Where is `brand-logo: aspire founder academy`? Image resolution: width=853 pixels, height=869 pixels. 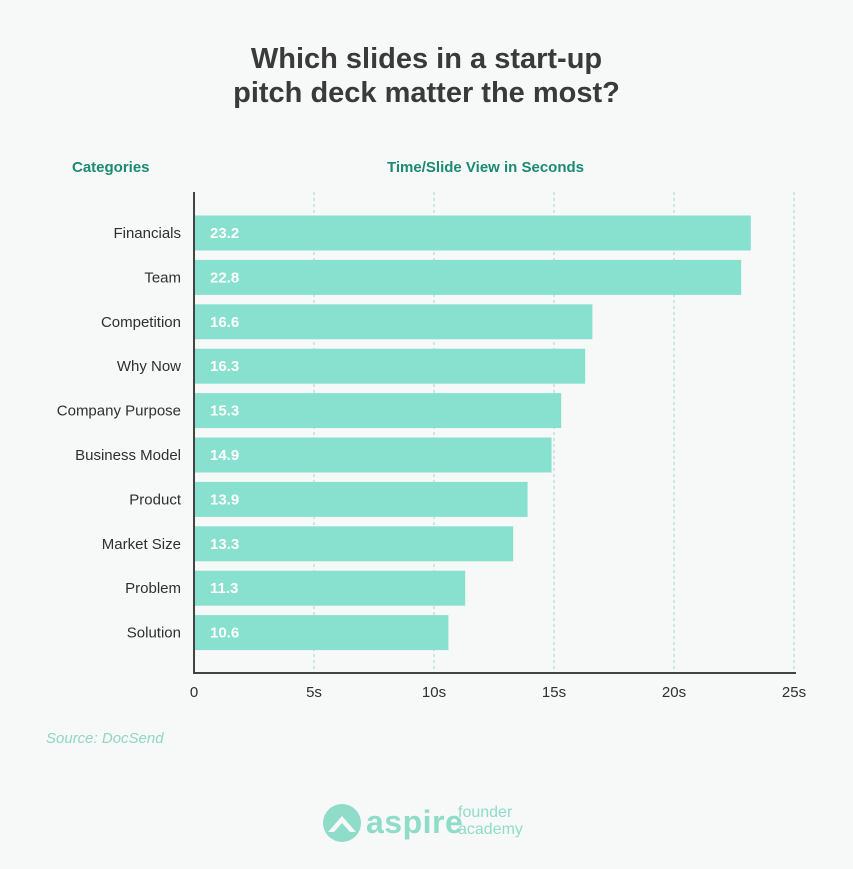 brand-logo: aspire founder academy is located at coordinates (432, 823).